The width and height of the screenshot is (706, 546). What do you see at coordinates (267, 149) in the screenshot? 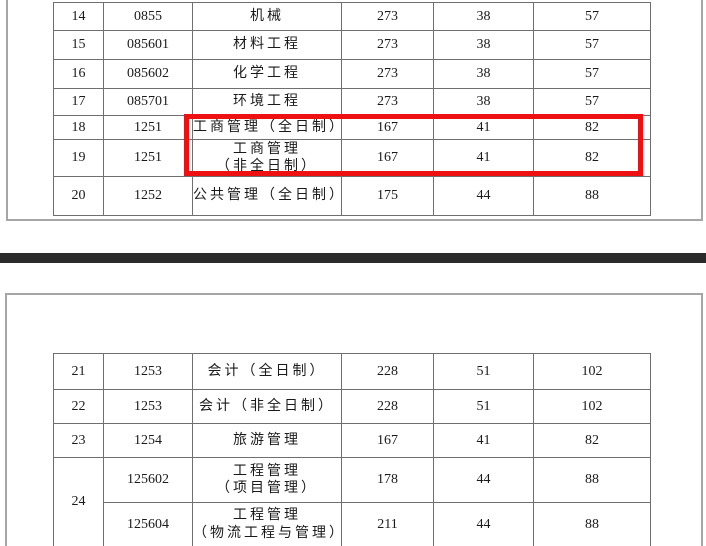
I see `major-name-line1: 工商管理` at bounding box center [267, 149].